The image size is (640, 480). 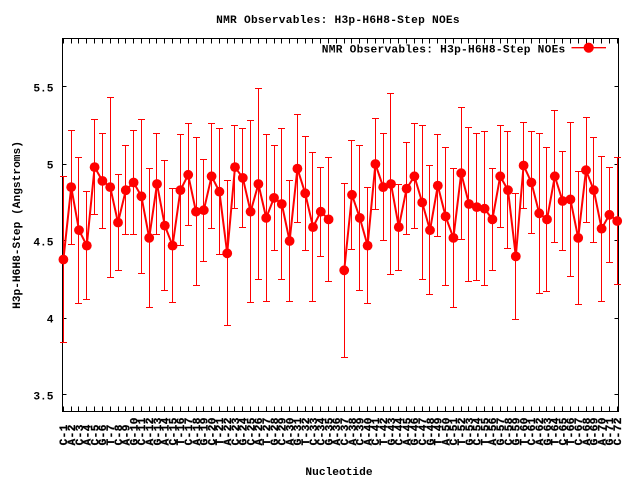 What do you see at coordinates (307, 431) in the screenshot?
I see `svg-text: T-32` at bounding box center [307, 431].